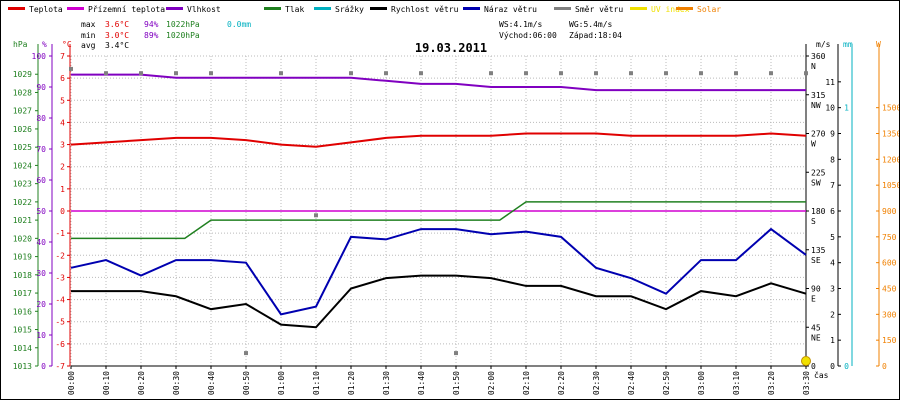 This screenshot has width=900, height=403. I want to click on wind-tick-label: 9, so click(832, 134).